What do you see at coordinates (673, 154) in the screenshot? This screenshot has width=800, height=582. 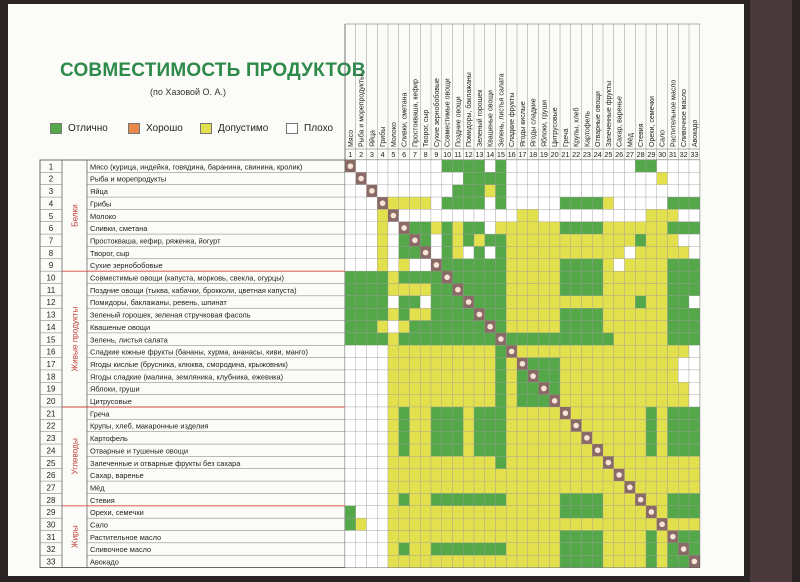 I see `column-number: 31` at bounding box center [673, 154].